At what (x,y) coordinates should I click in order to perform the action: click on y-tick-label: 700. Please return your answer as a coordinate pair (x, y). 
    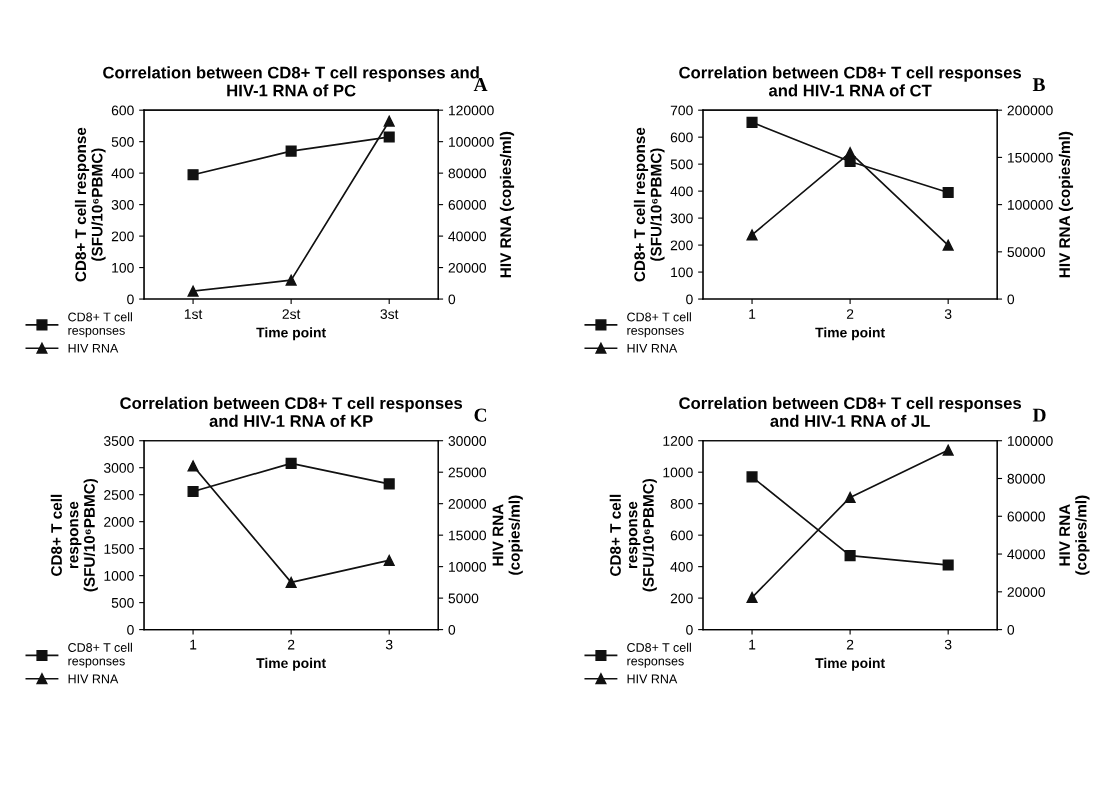
    Looking at the image, I should click on (681, 110).